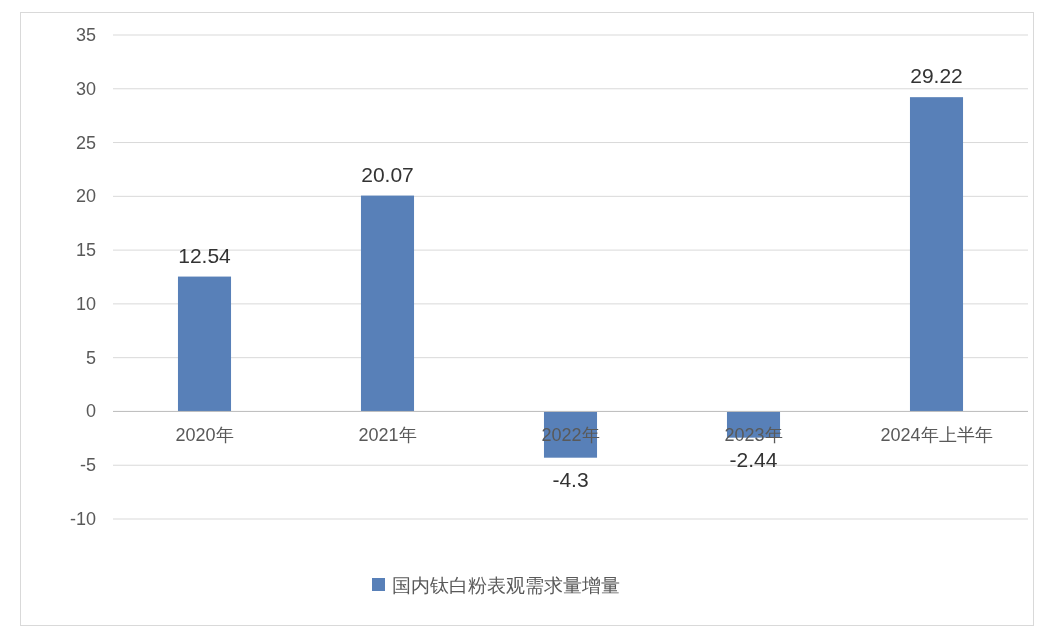  What do you see at coordinates (85, 88) in the screenshot?
I see `y-tick-label: 30` at bounding box center [85, 88].